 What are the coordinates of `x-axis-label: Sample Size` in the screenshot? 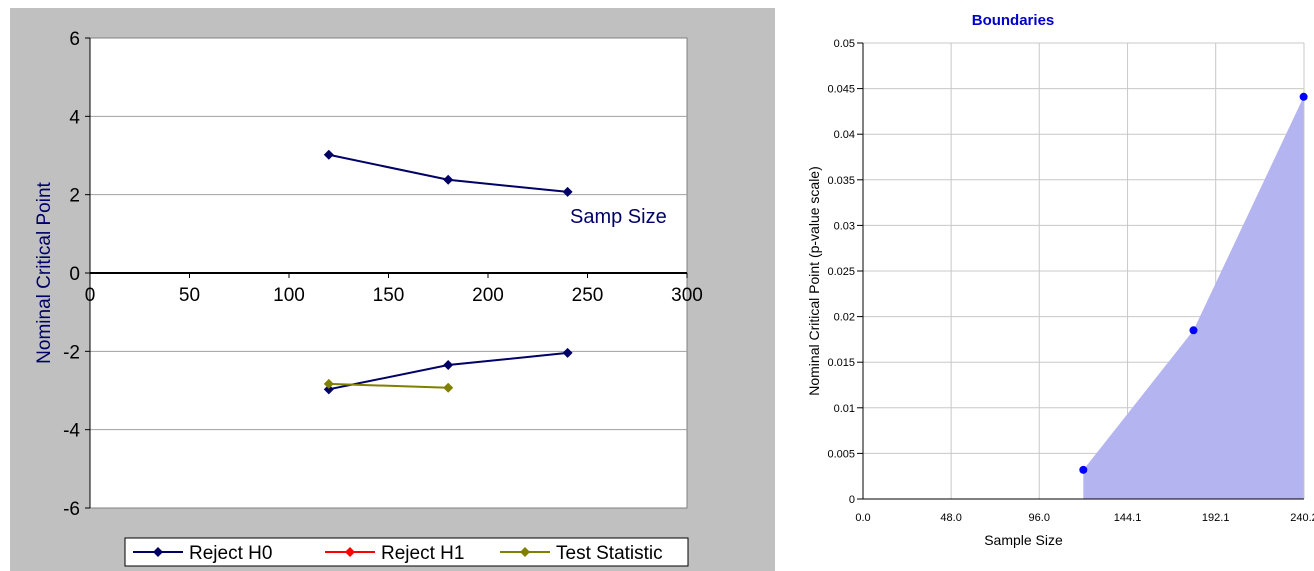 It's located at (1023, 540).